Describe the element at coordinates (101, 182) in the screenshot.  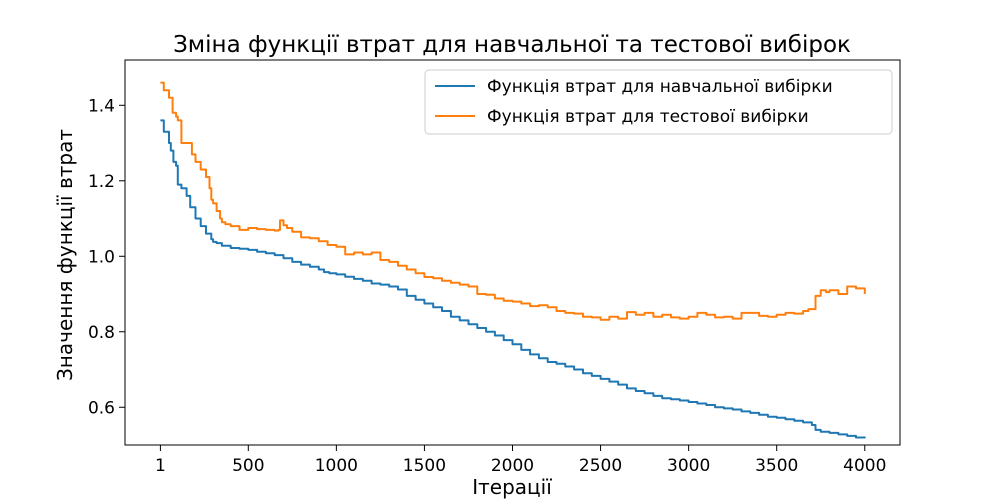
I see `y-tick-label: 1.2` at that location.